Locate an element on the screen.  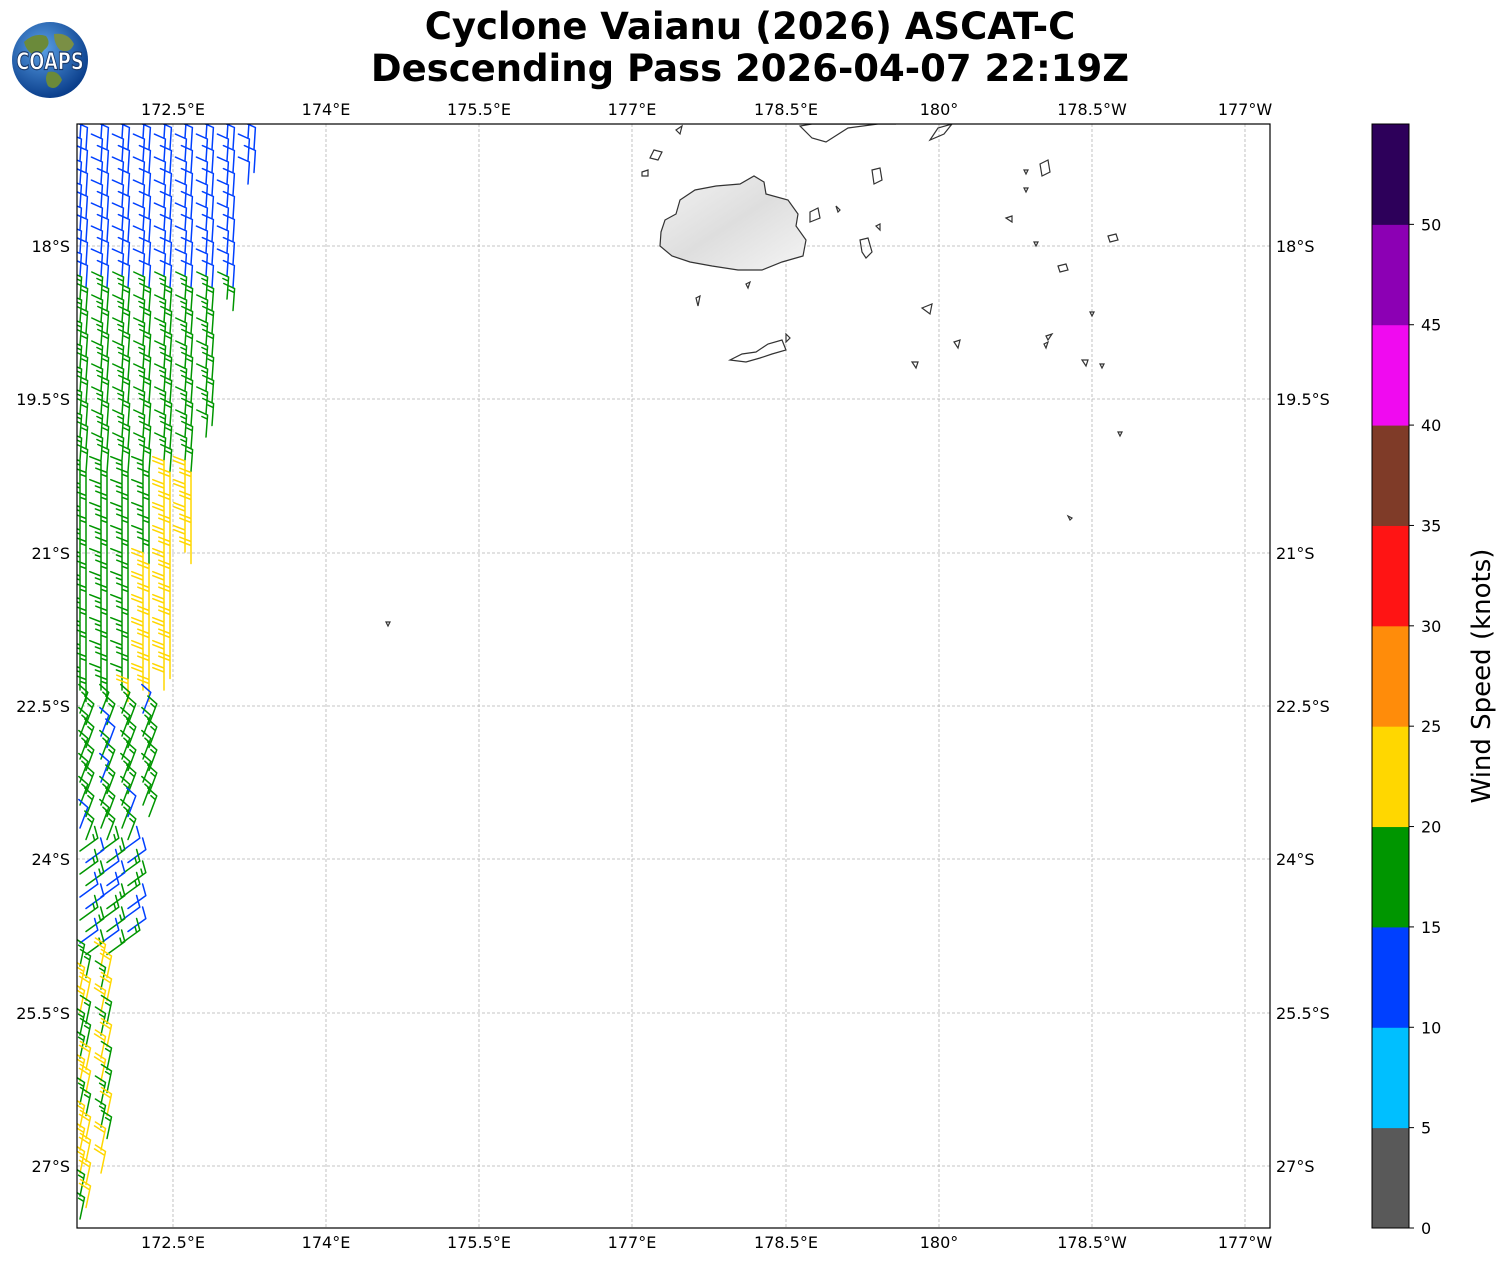
colorbar-segment is located at coordinates (1390, 1178).